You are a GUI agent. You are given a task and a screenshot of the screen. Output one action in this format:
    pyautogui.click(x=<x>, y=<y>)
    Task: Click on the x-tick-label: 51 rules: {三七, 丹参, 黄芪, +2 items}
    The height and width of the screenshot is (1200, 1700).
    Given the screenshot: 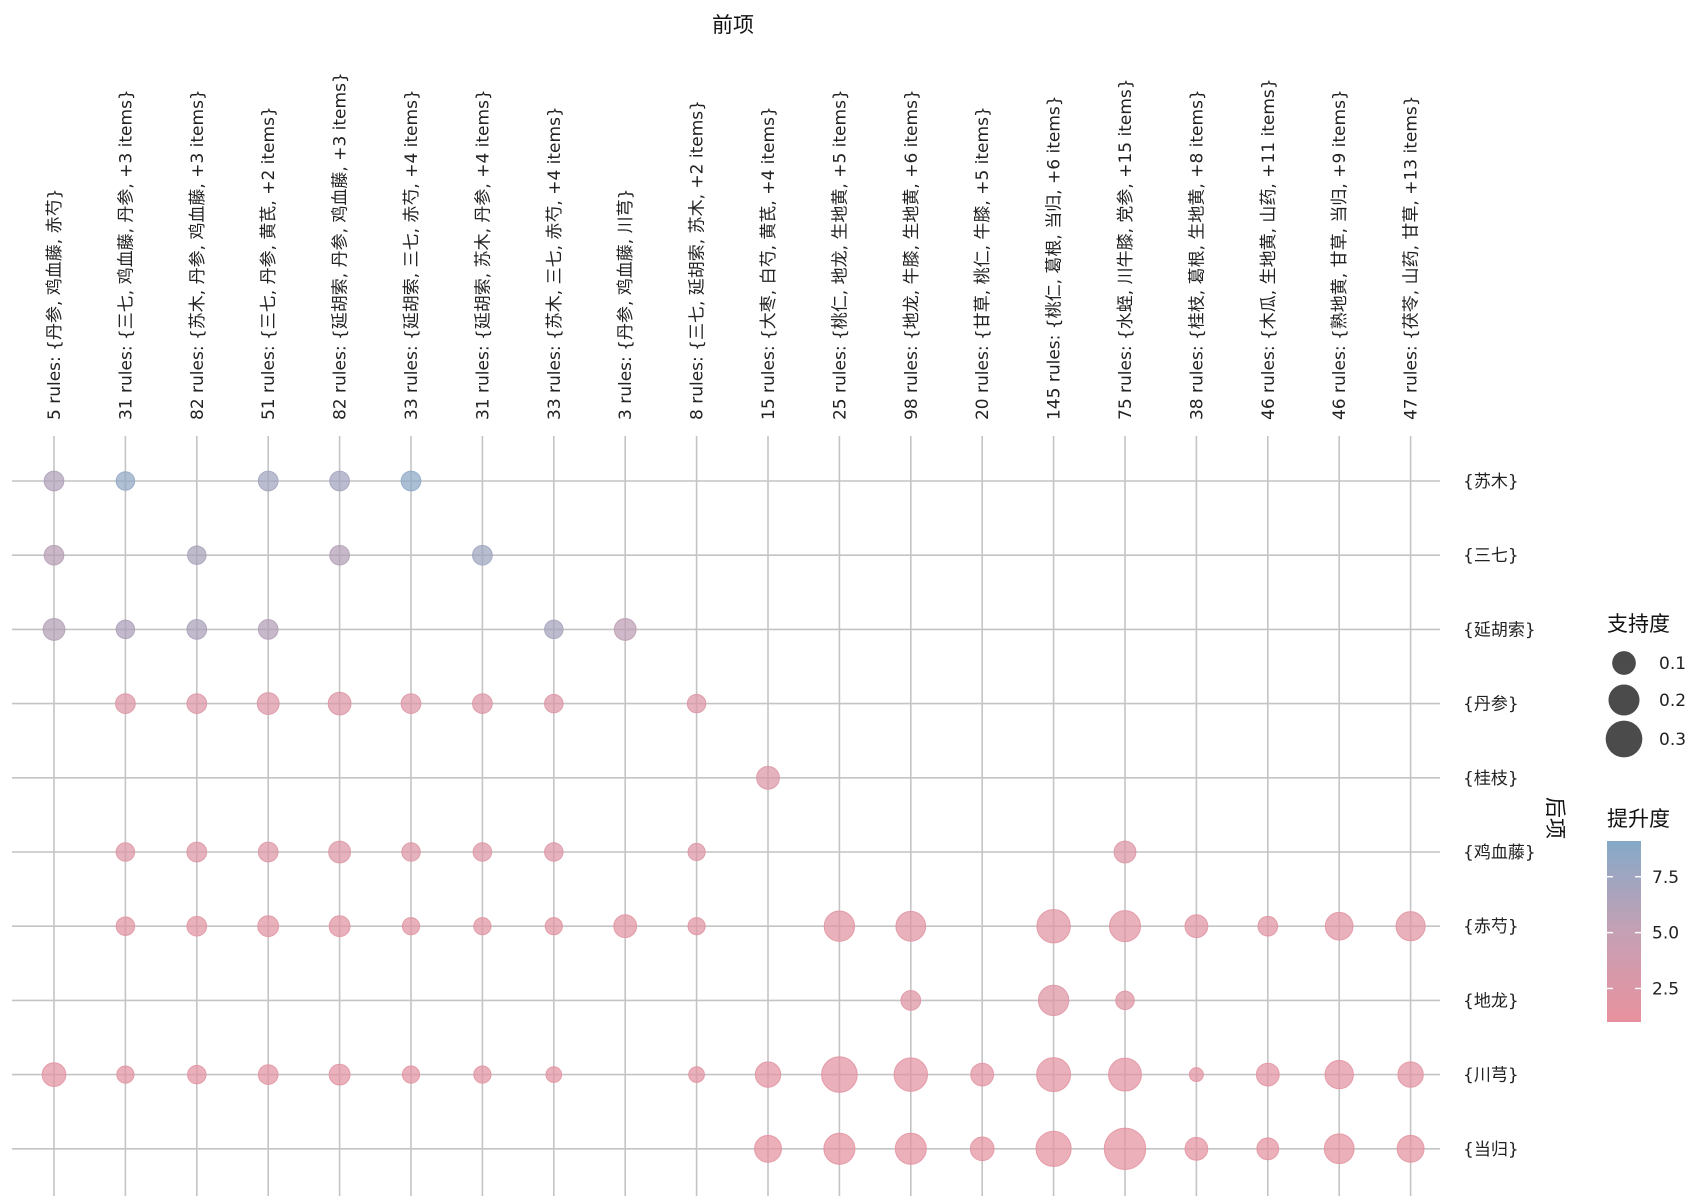 What is the action you would take?
    pyautogui.click(x=269, y=263)
    